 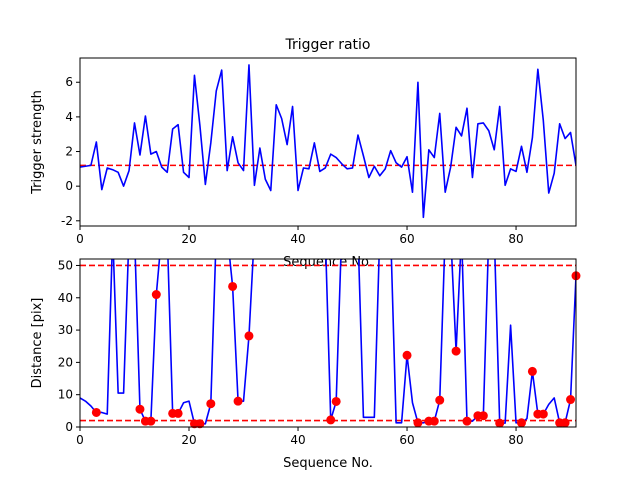 I want to click on top-chart-y-tick-label: 6, so click(x=69, y=82).